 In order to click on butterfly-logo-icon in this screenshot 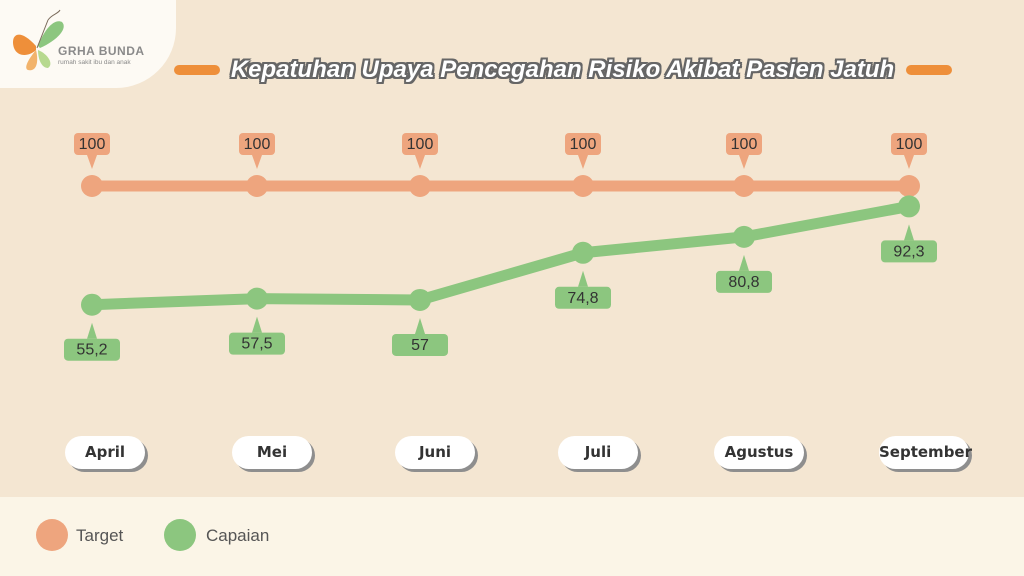, I will do `click(38, 40)`.